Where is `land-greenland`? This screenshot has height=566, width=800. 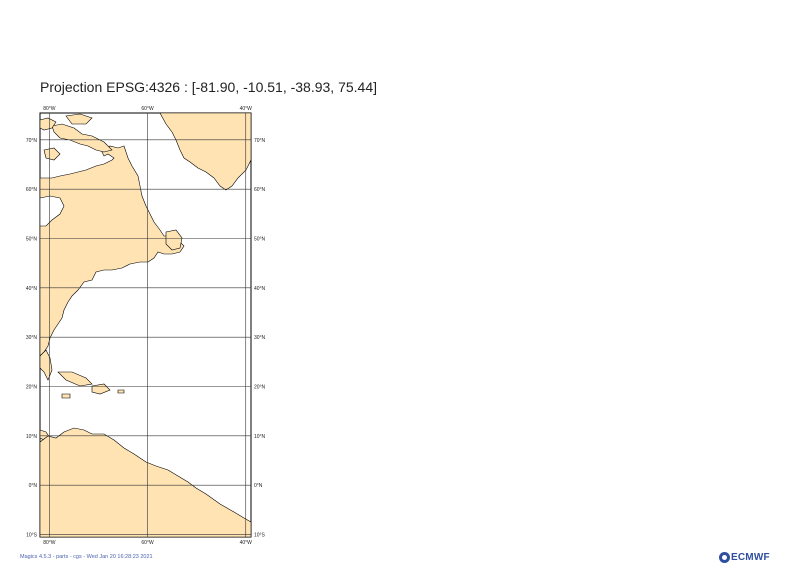
land-greenland is located at coordinates (205, 151).